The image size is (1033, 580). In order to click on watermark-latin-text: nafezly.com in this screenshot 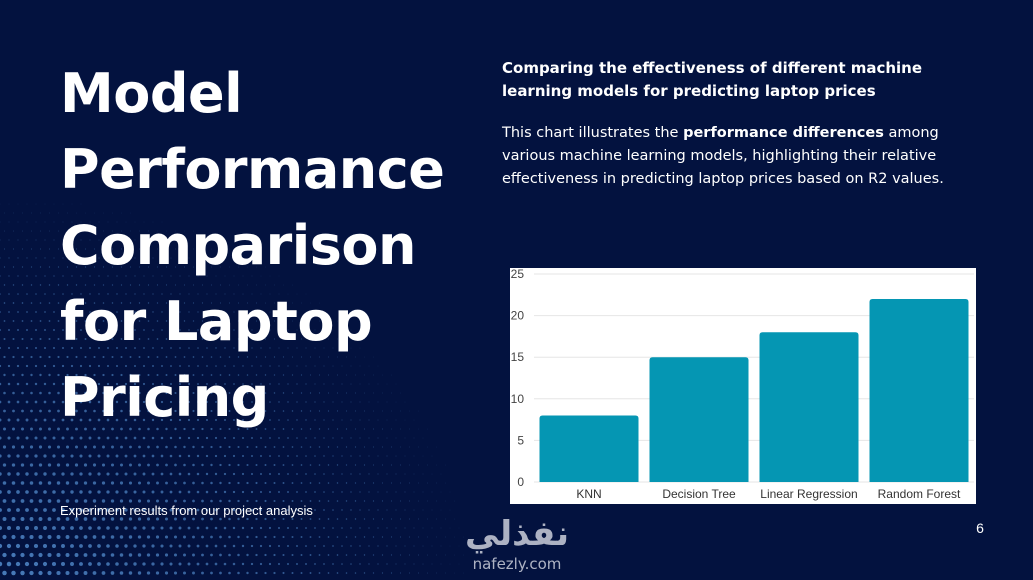, I will do `click(517, 564)`.